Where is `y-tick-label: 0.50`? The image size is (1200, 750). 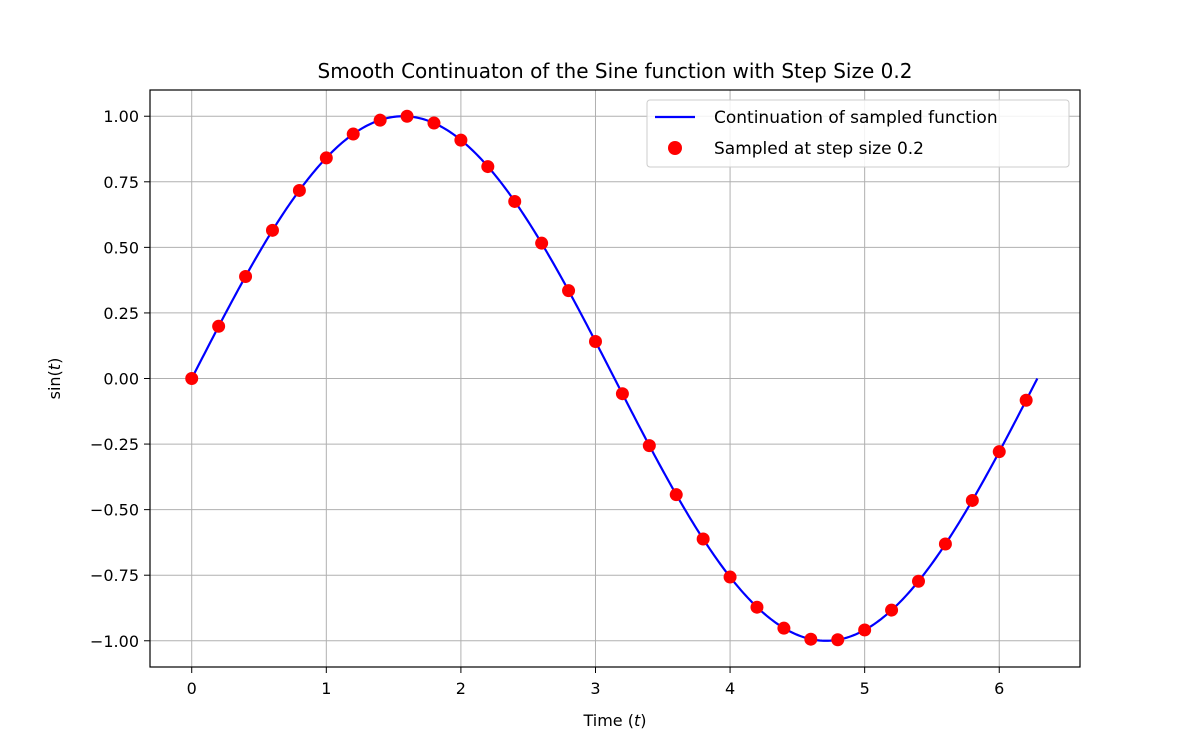 y-tick-label: 0.50 is located at coordinates (121, 247).